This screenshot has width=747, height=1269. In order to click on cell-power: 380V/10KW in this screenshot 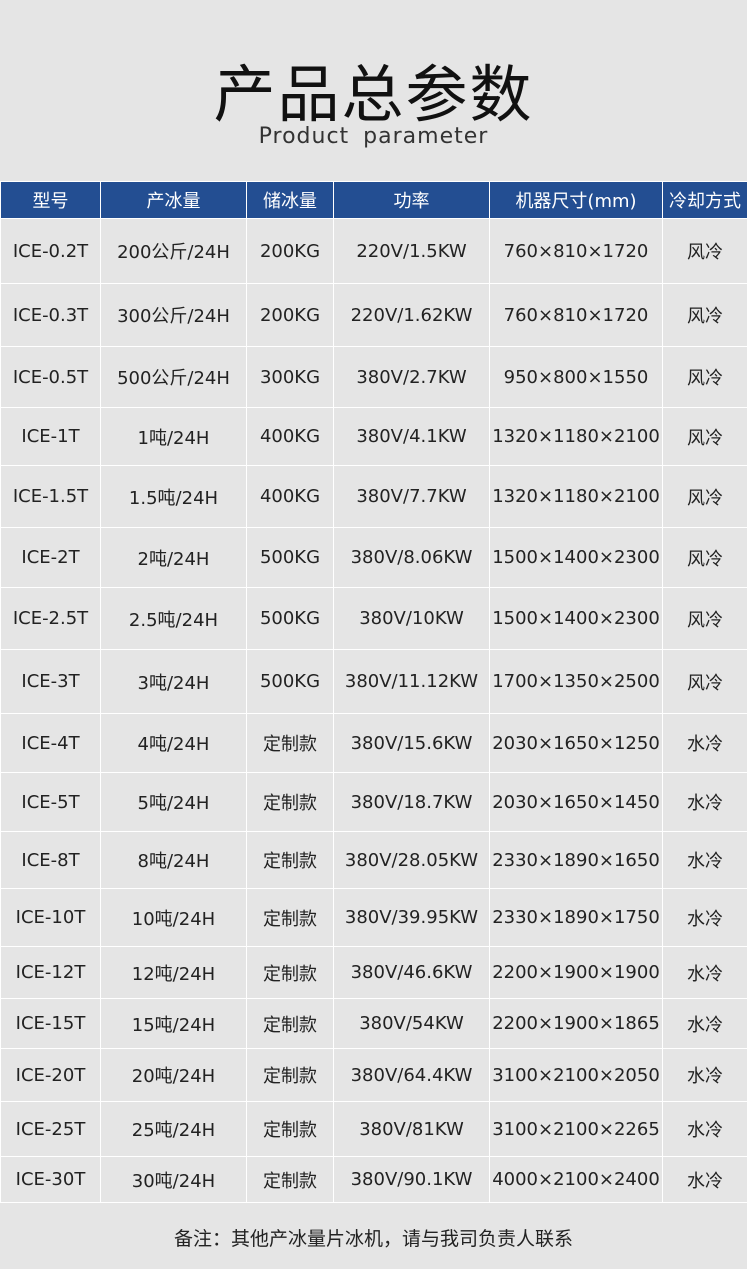, I will do `click(411, 618)`.